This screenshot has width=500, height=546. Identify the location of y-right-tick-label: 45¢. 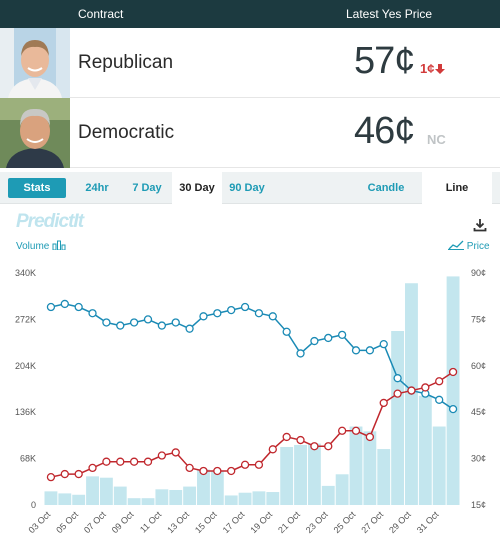
(478, 412).